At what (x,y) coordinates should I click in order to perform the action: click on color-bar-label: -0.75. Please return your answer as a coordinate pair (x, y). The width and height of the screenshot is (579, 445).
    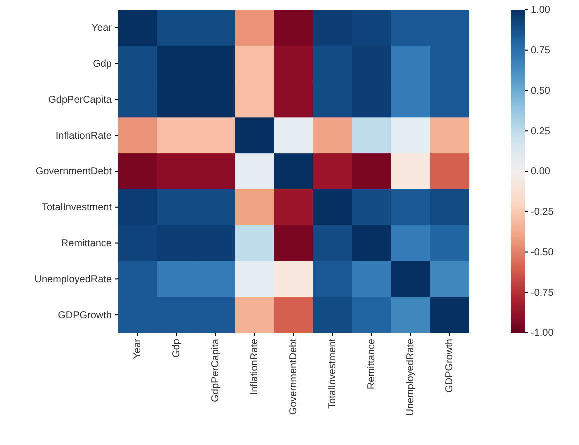
    Looking at the image, I should click on (542, 293).